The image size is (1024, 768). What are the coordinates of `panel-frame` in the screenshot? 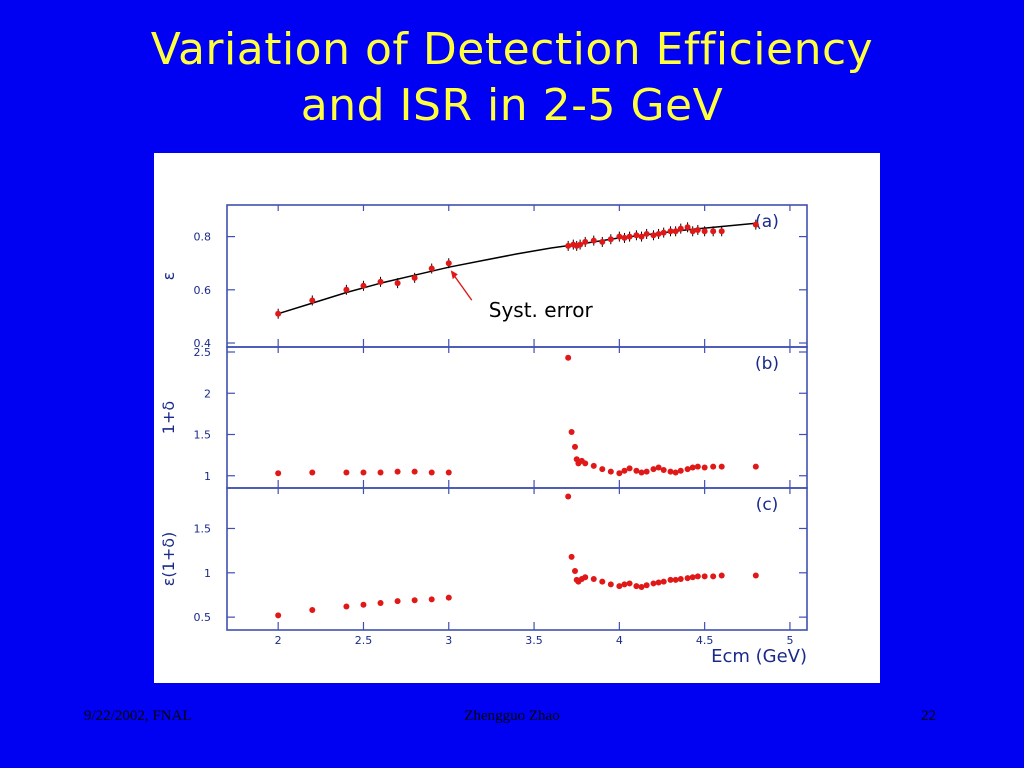 It's located at (517, 559).